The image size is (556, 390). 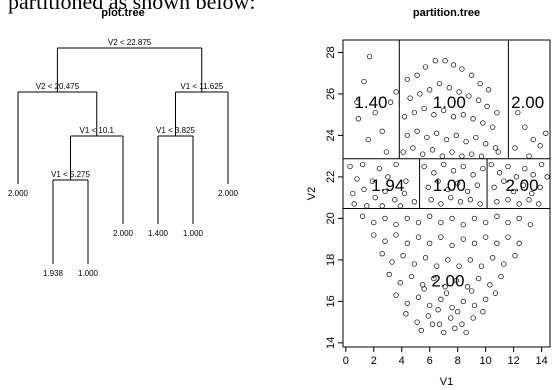 I want to click on x-axis-label: V1, so click(x=446, y=382).